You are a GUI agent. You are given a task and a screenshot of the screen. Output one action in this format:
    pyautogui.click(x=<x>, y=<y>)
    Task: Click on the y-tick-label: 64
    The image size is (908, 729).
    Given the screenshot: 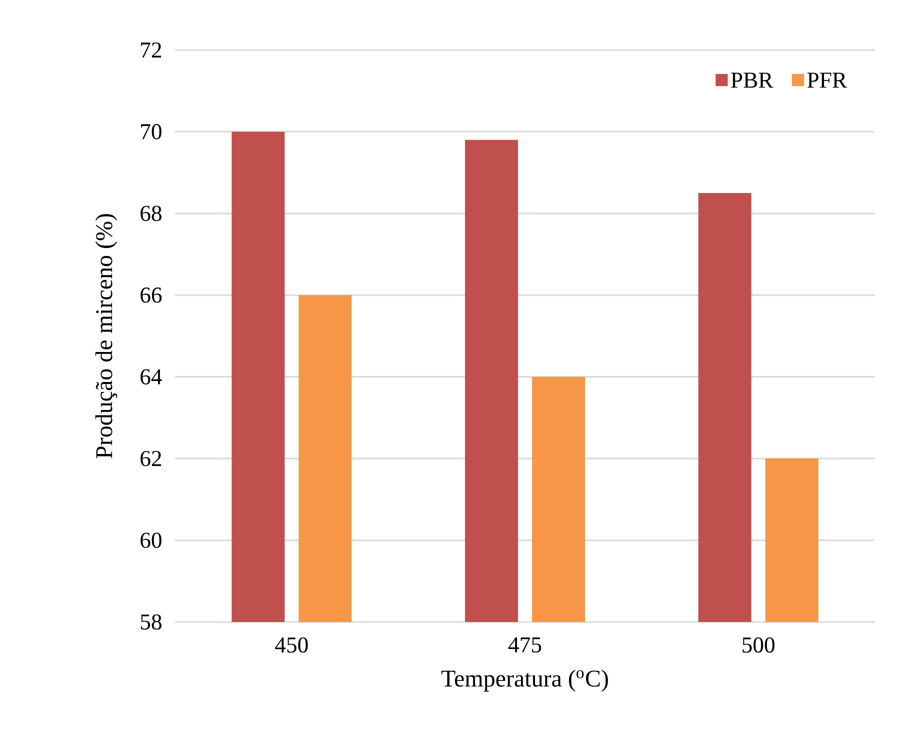 What is the action you would take?
    pyautogui.click(x=151, y=376)
    